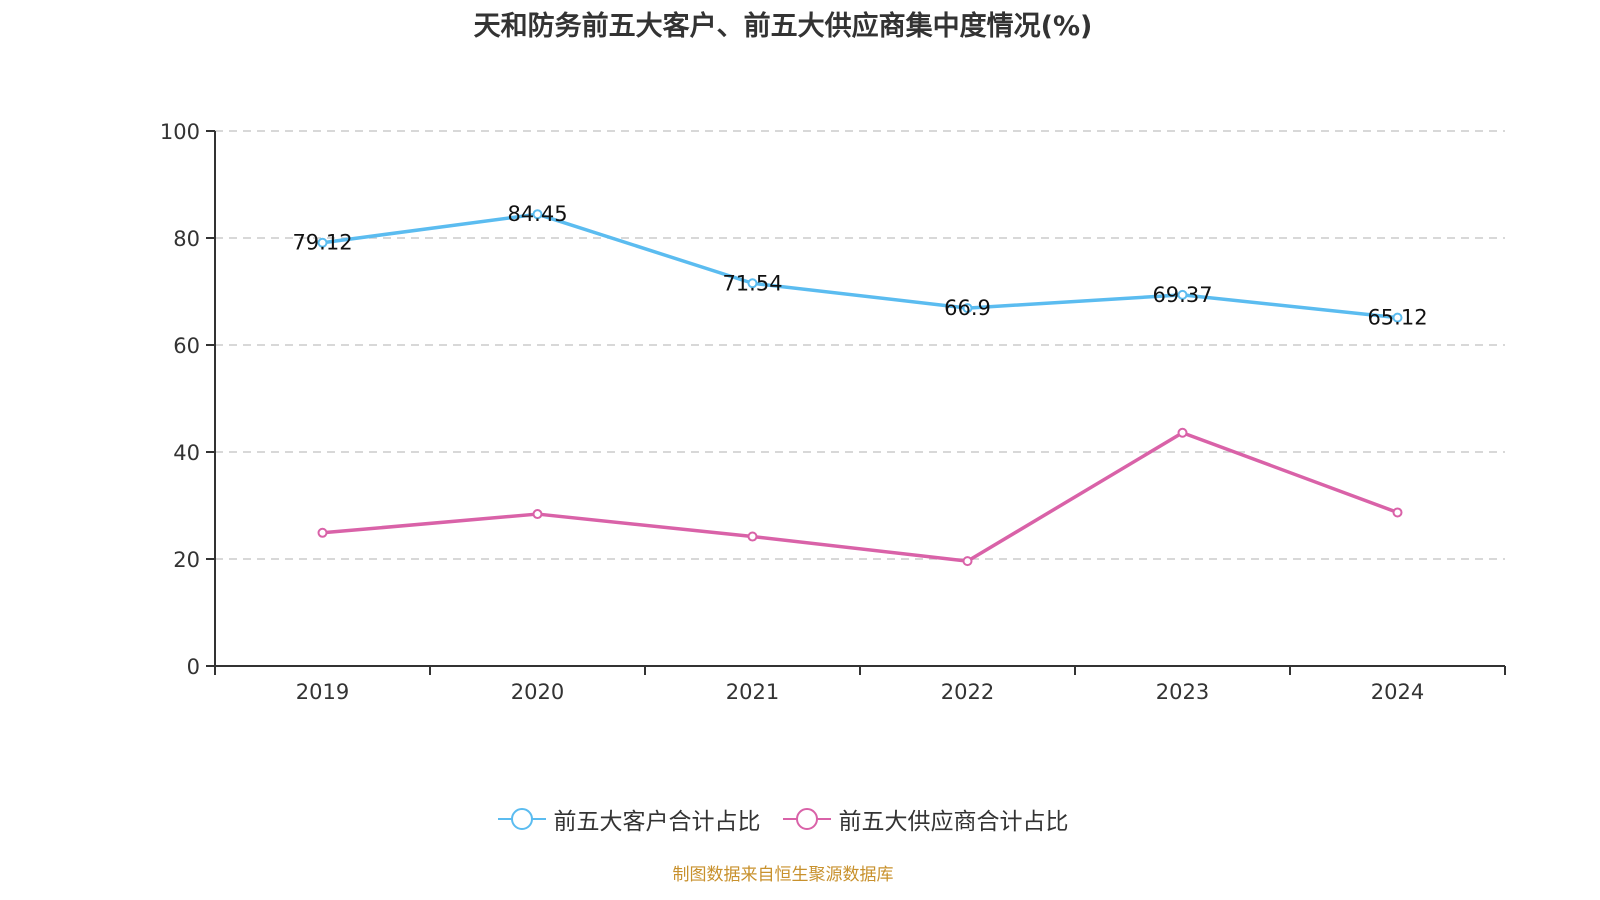 This screenshot has width=1600, height=900. What do you see at coordinates (186, 239) in the screenshot?
I see `y-tick-label: 80` at bounding box center [186, 239].